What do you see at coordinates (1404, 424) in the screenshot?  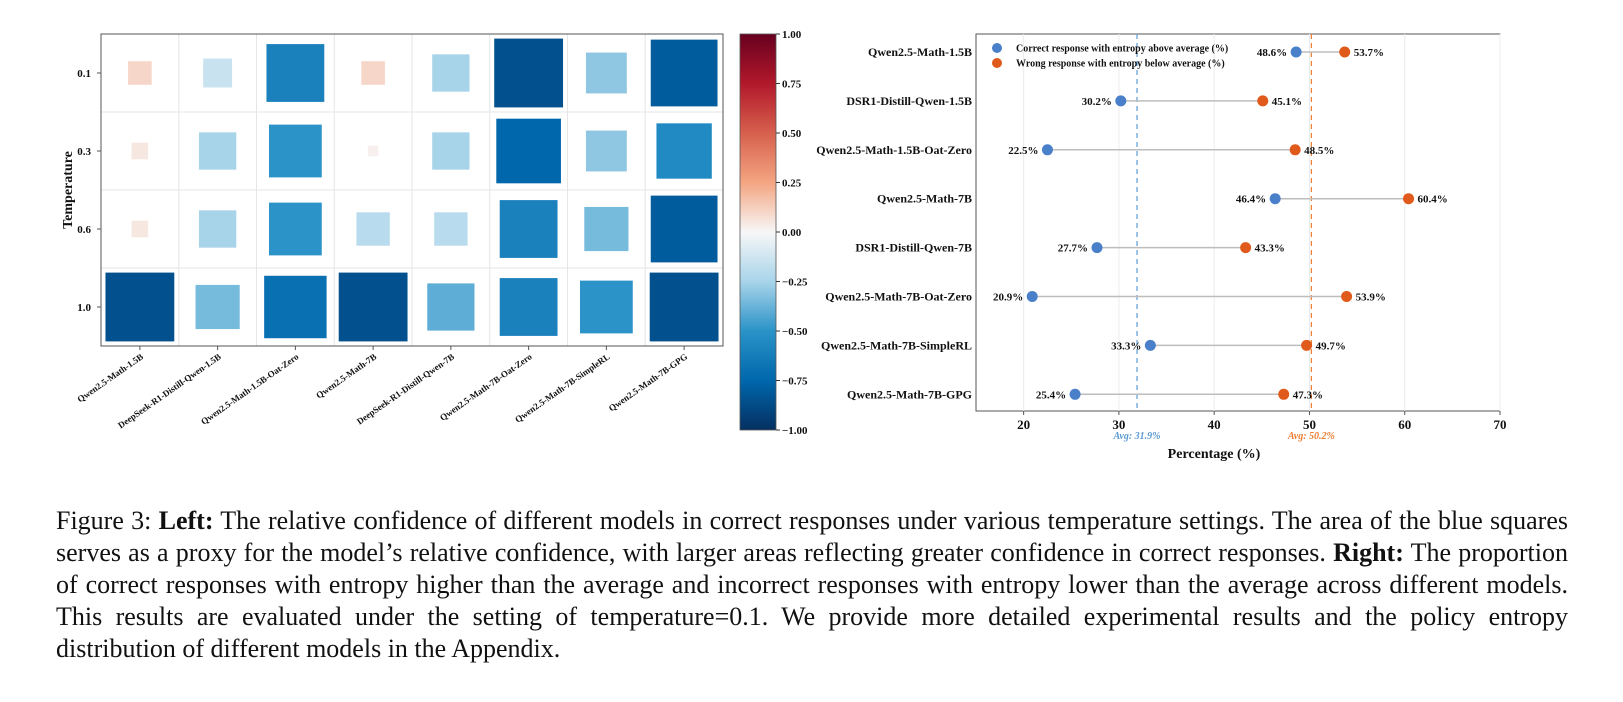 I see `dumbbell-xtick-label: 60` at bounding box center [1404, 424].